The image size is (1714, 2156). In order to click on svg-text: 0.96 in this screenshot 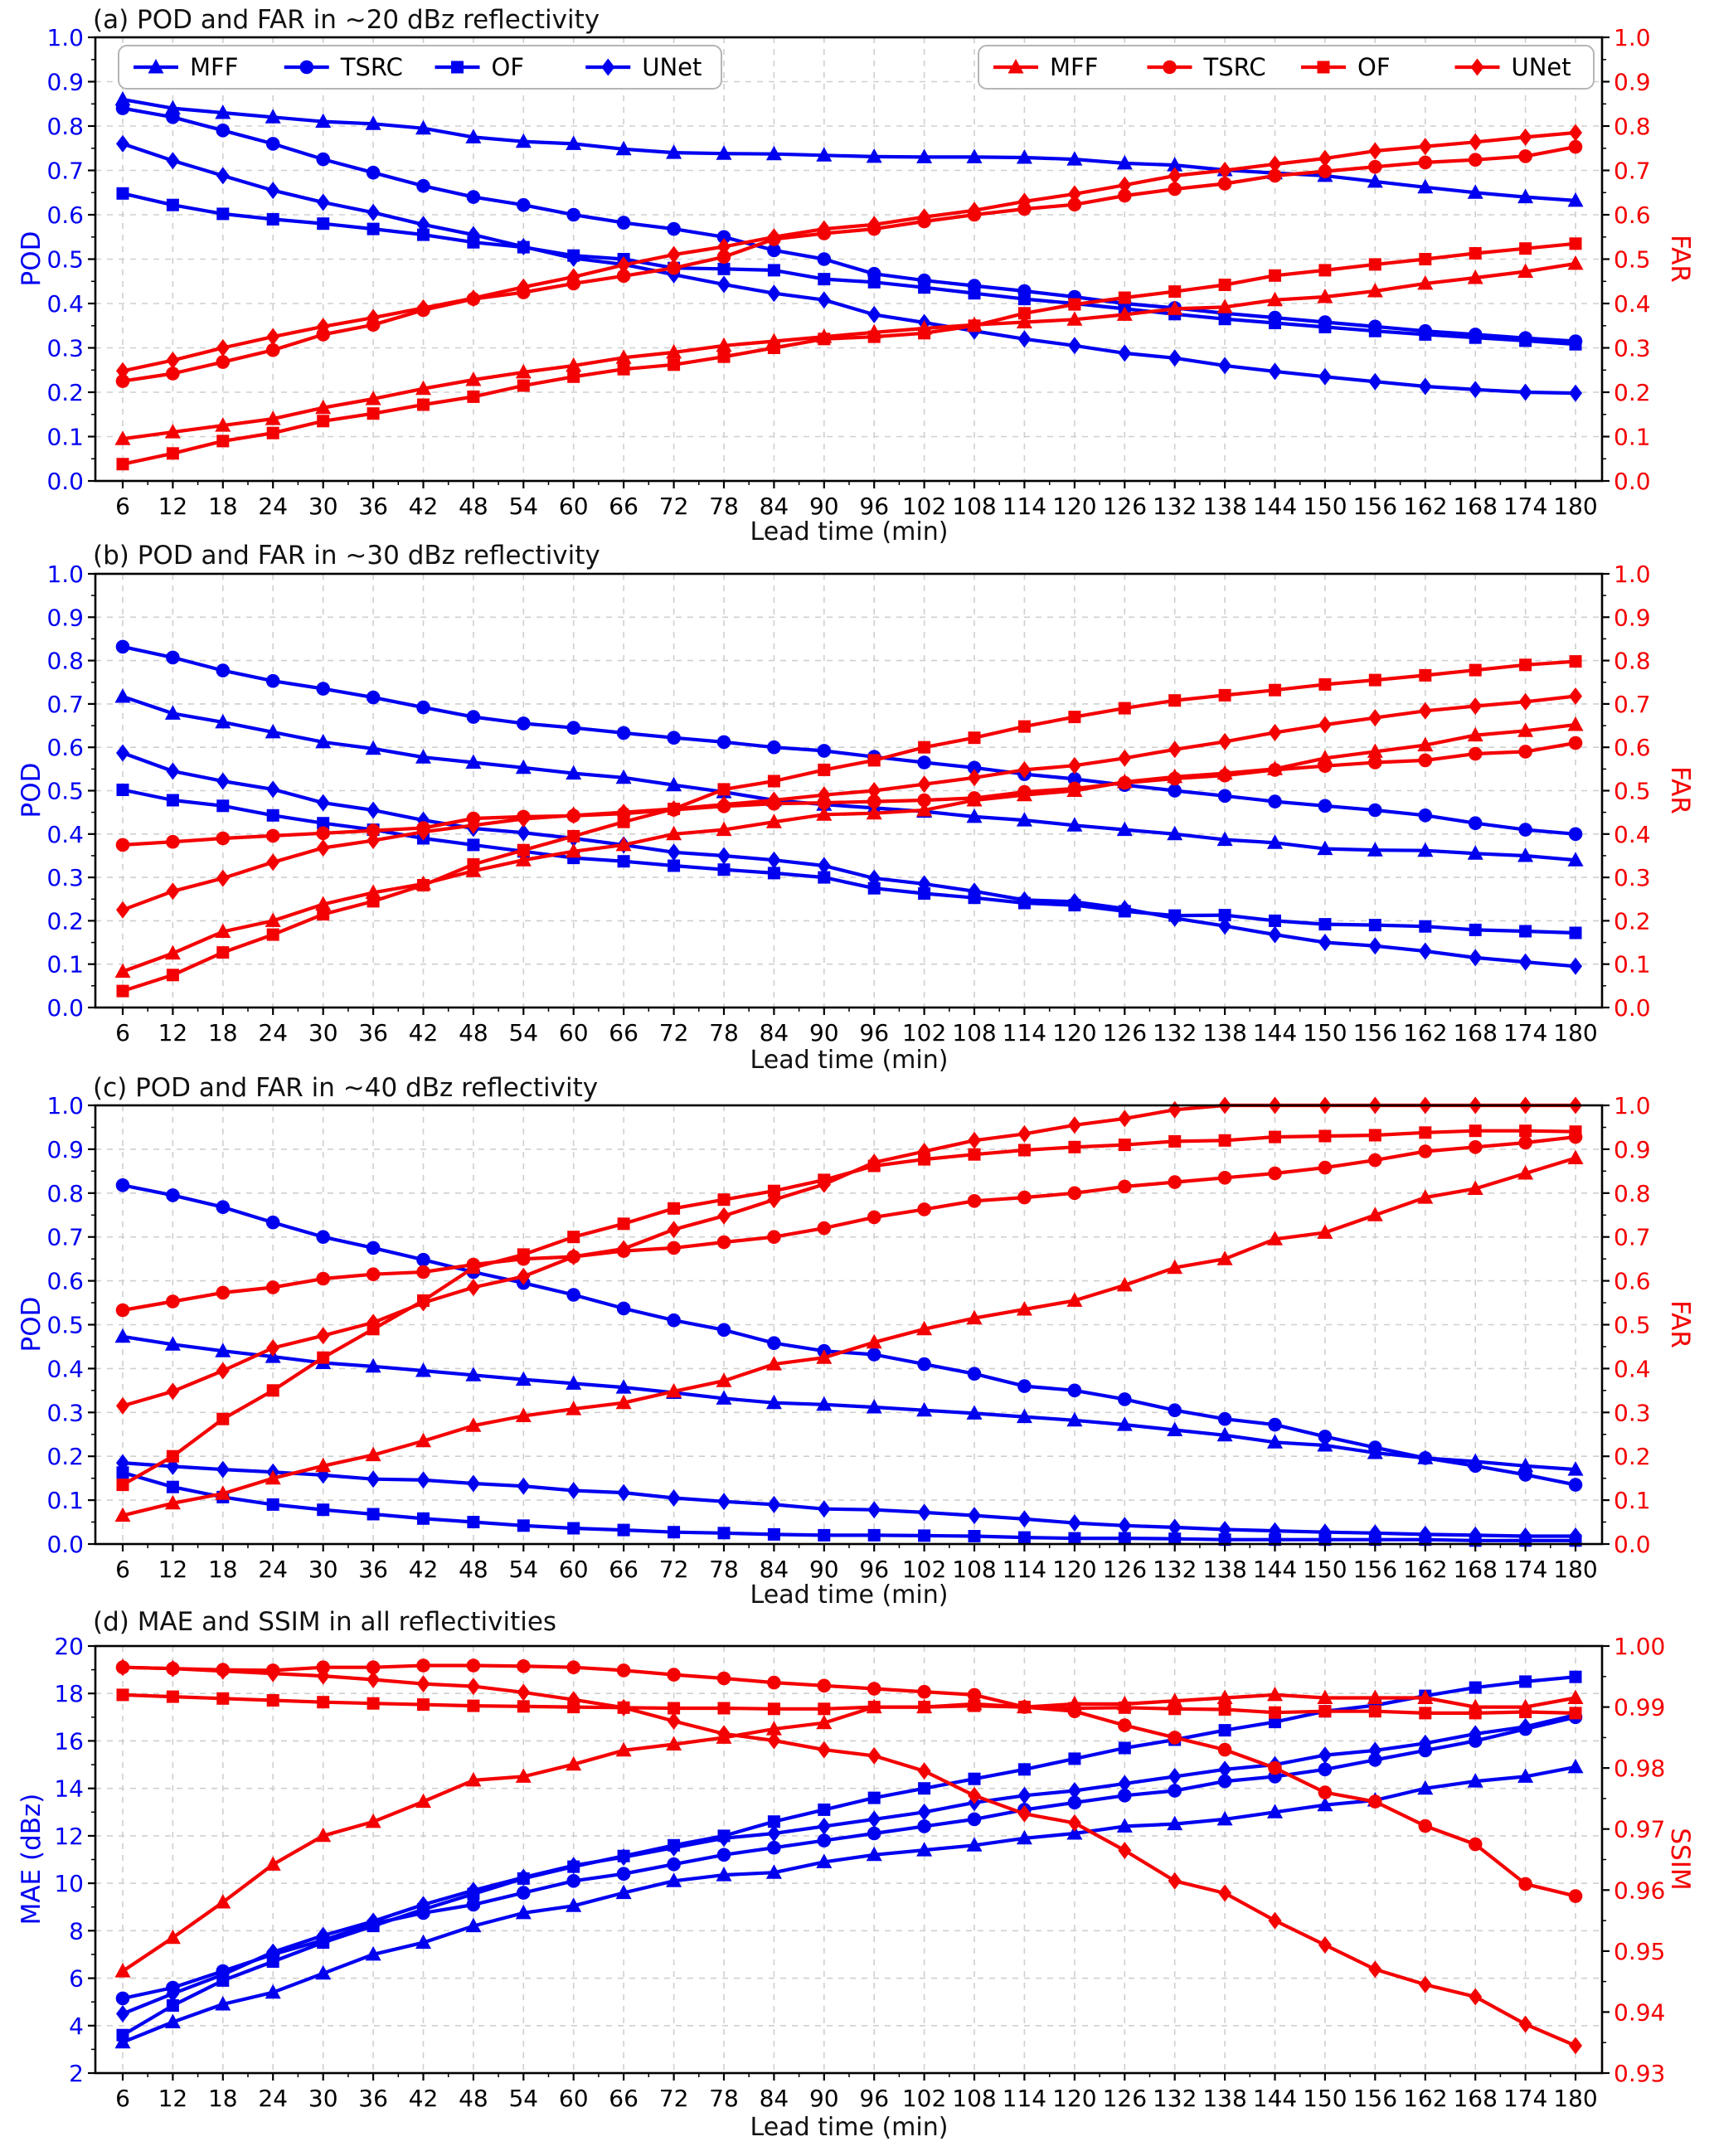, I will do `click(1639, 1890)`.